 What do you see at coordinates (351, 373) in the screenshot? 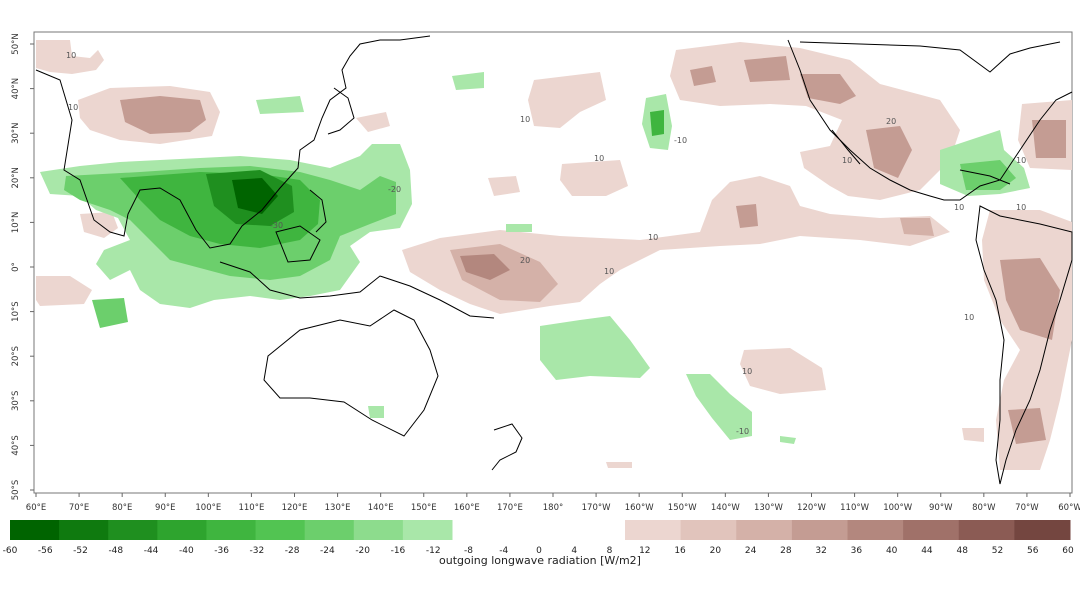
I see `coastline-australia` at bounding box center [351, 373].